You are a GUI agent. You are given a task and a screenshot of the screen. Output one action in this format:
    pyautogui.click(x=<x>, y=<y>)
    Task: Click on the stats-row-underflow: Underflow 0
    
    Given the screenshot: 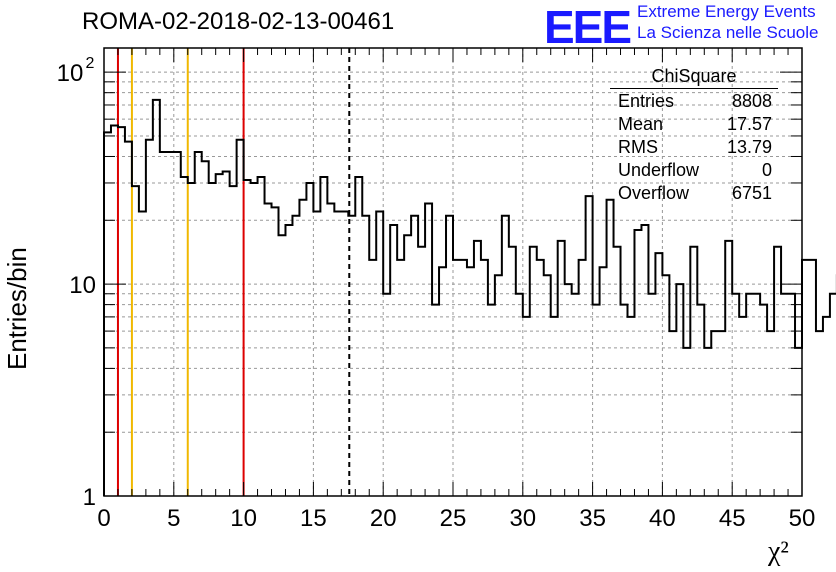 What is the action you would take?
    pyautogui.click(x=694, y=170)
    